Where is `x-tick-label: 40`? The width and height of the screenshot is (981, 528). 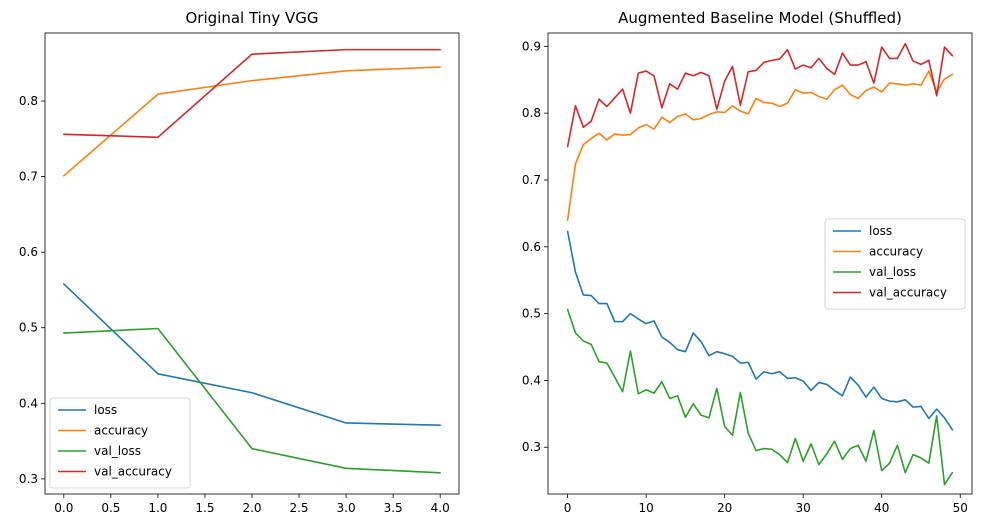
x-tick-label: 40 is located at coordinates (881, 508).